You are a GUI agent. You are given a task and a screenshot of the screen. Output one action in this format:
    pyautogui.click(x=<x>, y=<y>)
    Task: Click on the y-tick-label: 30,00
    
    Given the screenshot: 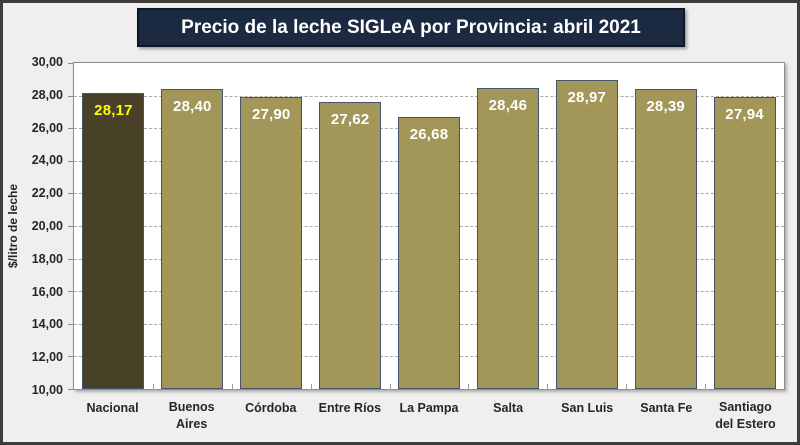 What is the action you would take?
    pyautogui.click(x=47, y=62)
    